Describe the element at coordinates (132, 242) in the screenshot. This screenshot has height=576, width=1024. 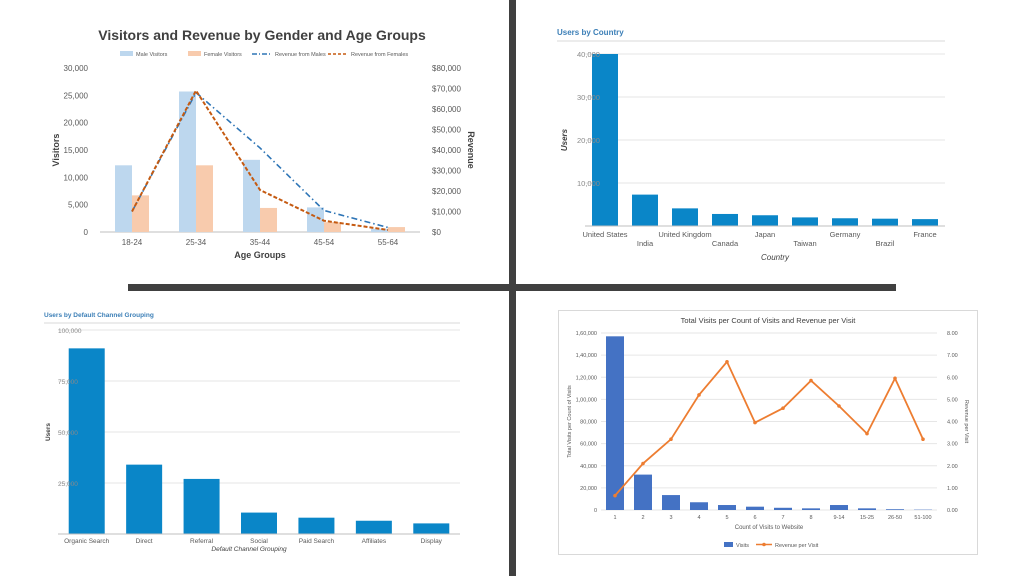
I see `x-tick-label: 18-24` at that location.